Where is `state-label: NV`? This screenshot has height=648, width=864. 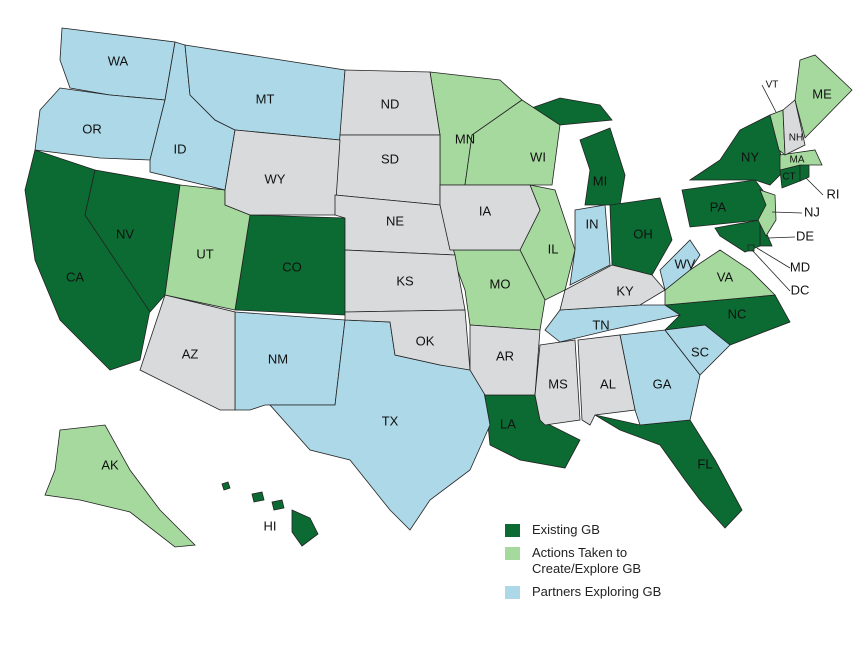
state-label: NV is located at coordinates (125, 233).